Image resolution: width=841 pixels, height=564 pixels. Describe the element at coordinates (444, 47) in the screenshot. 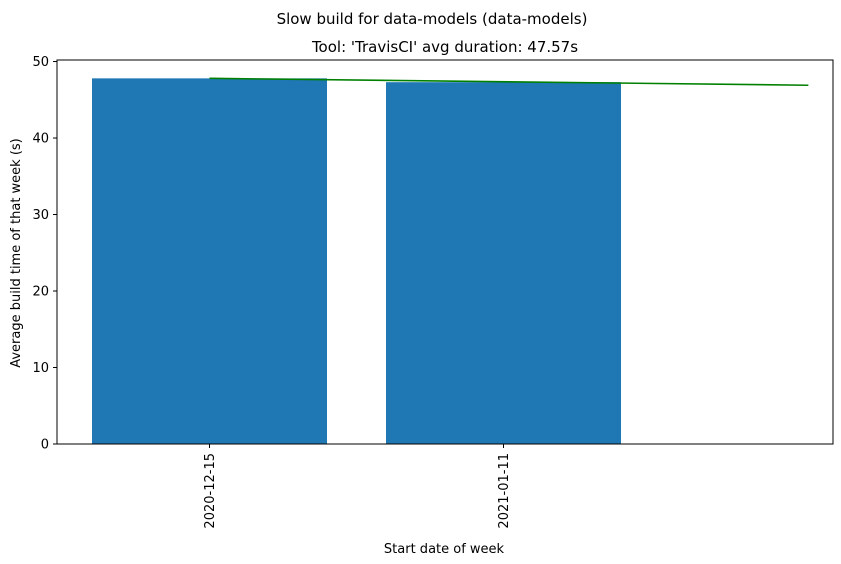

I see `chart-title: Tool: 'TravisCI' avg duration: 47.57s` at that location.